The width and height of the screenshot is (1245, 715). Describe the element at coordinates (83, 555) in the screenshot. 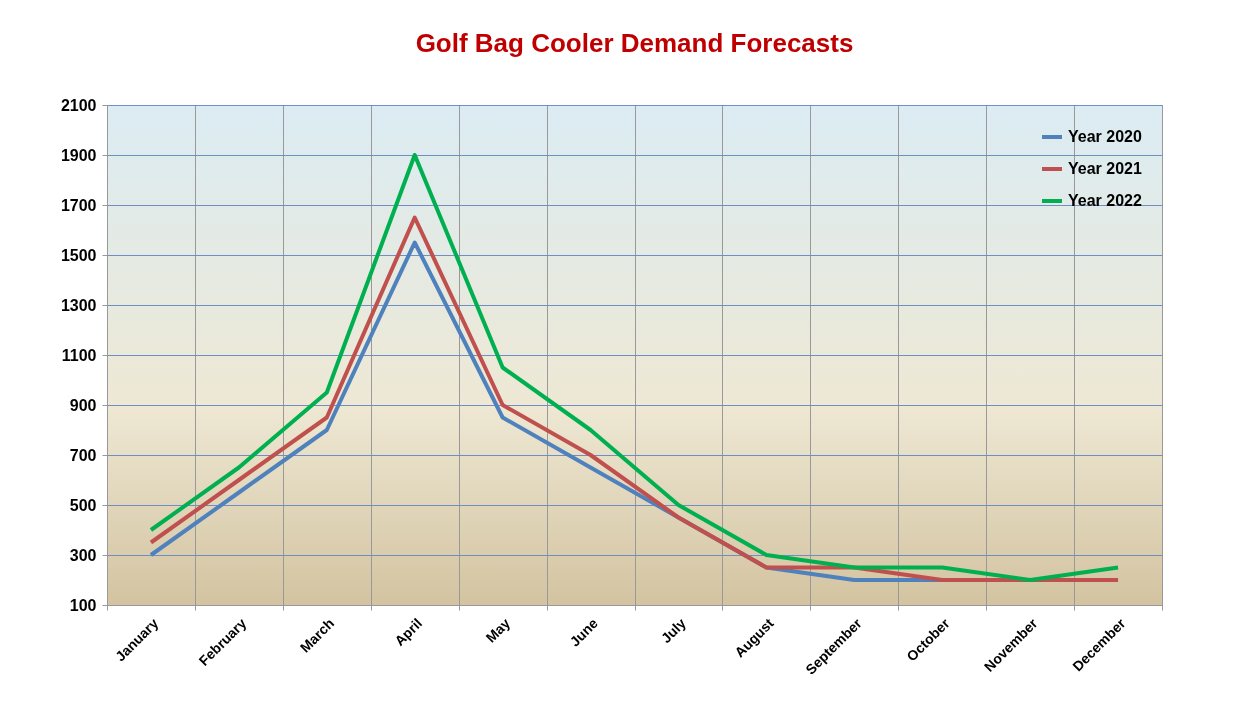

I see `y-tick-label: 300` at that location.